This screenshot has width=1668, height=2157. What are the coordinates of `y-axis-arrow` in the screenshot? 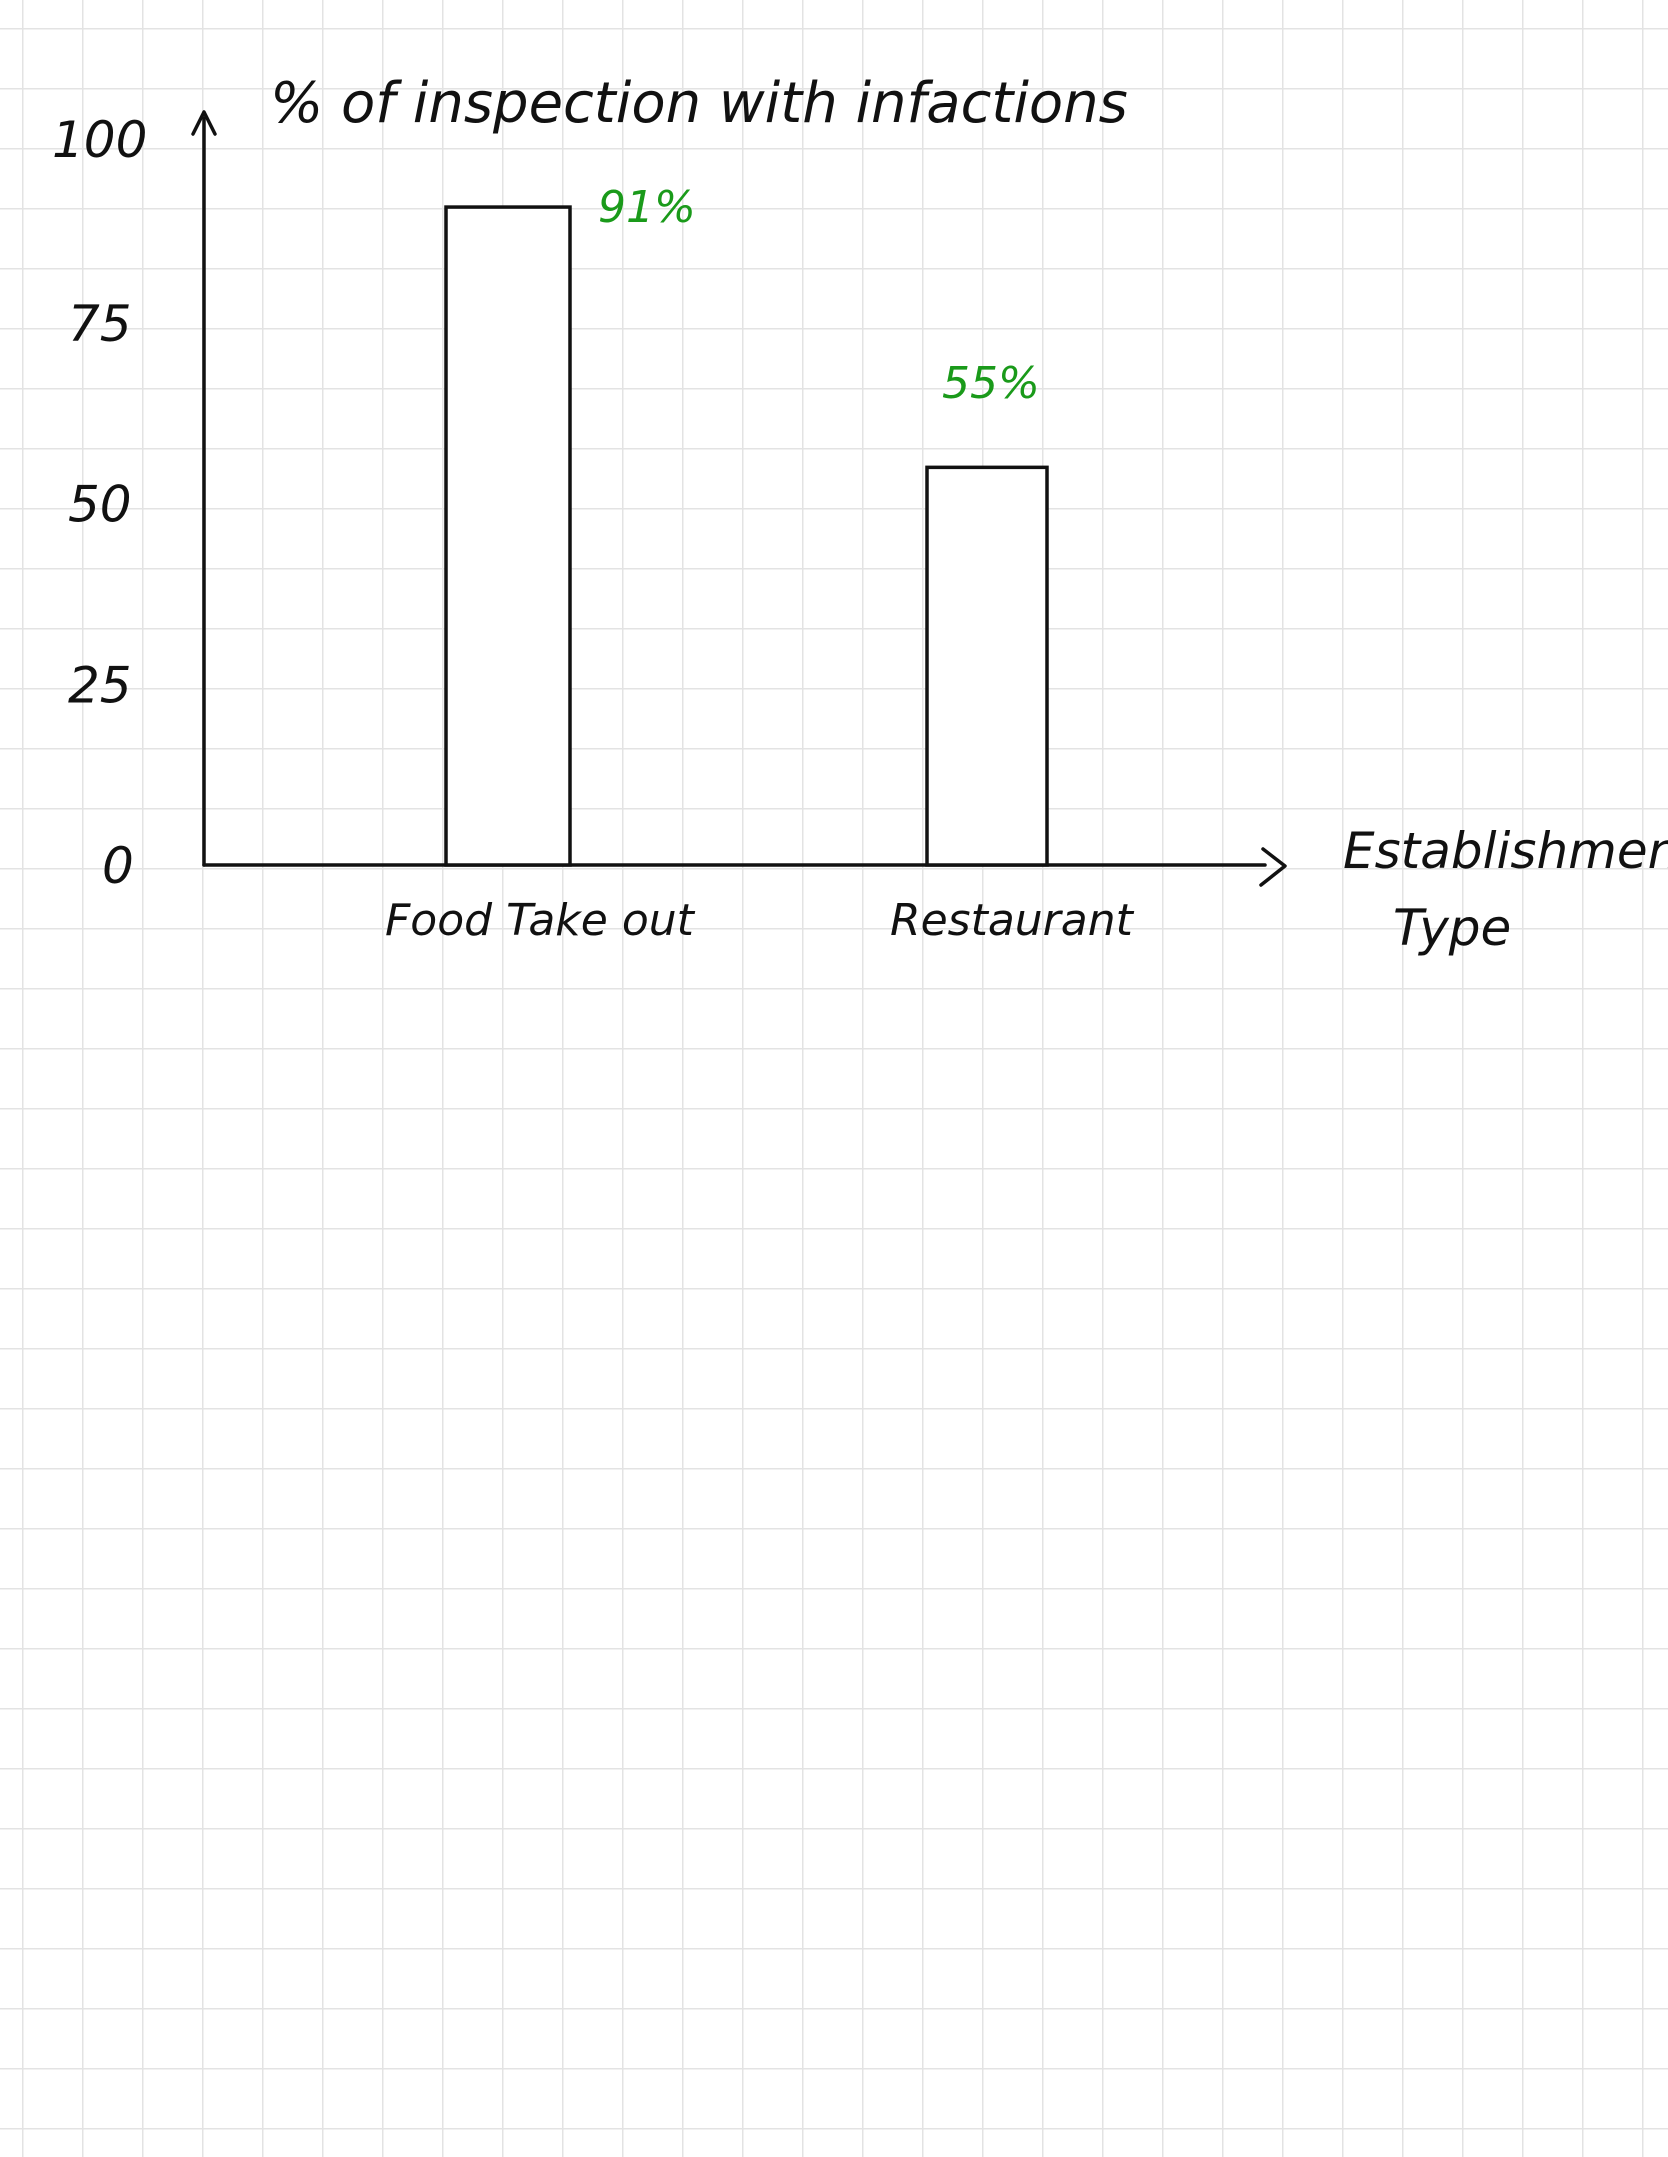 It's located at (204, 123).